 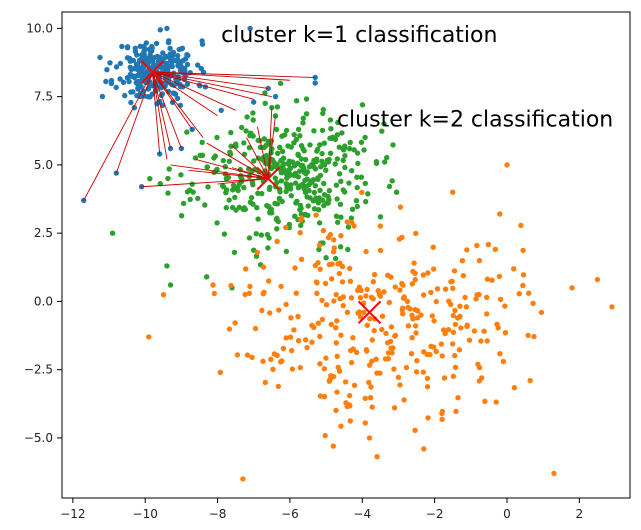 What do you see at coordinates (475, 120) in the screenshot?
I see `annotation-2: cluster k=2 classification` at bounding box center [475, 120].